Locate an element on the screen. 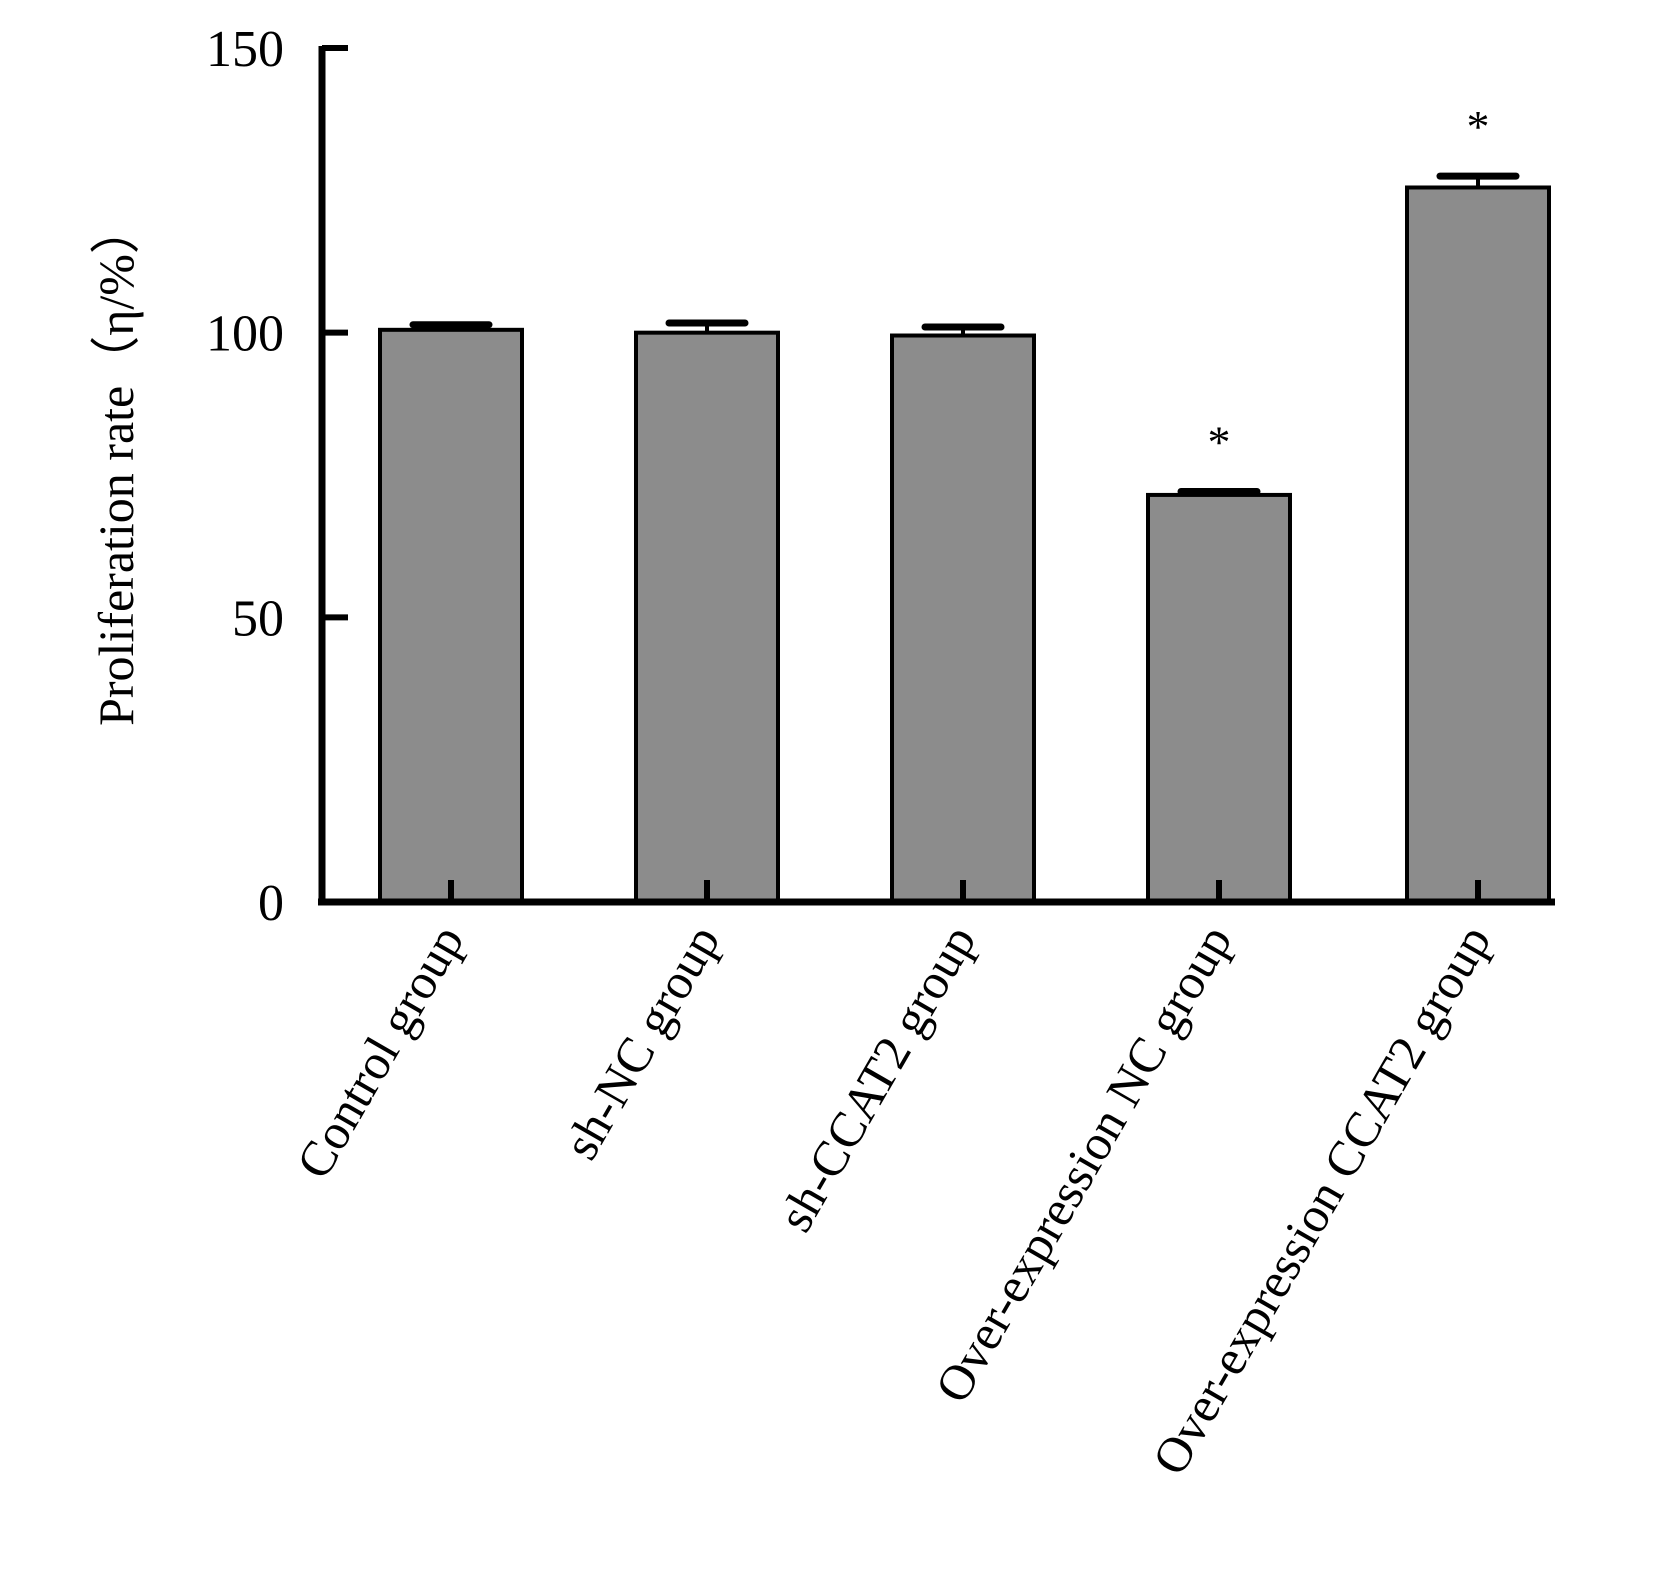 The image size is (1654, 1578). category-label-3: sh-CCAT2 group is located at coordinates (876, 1078).